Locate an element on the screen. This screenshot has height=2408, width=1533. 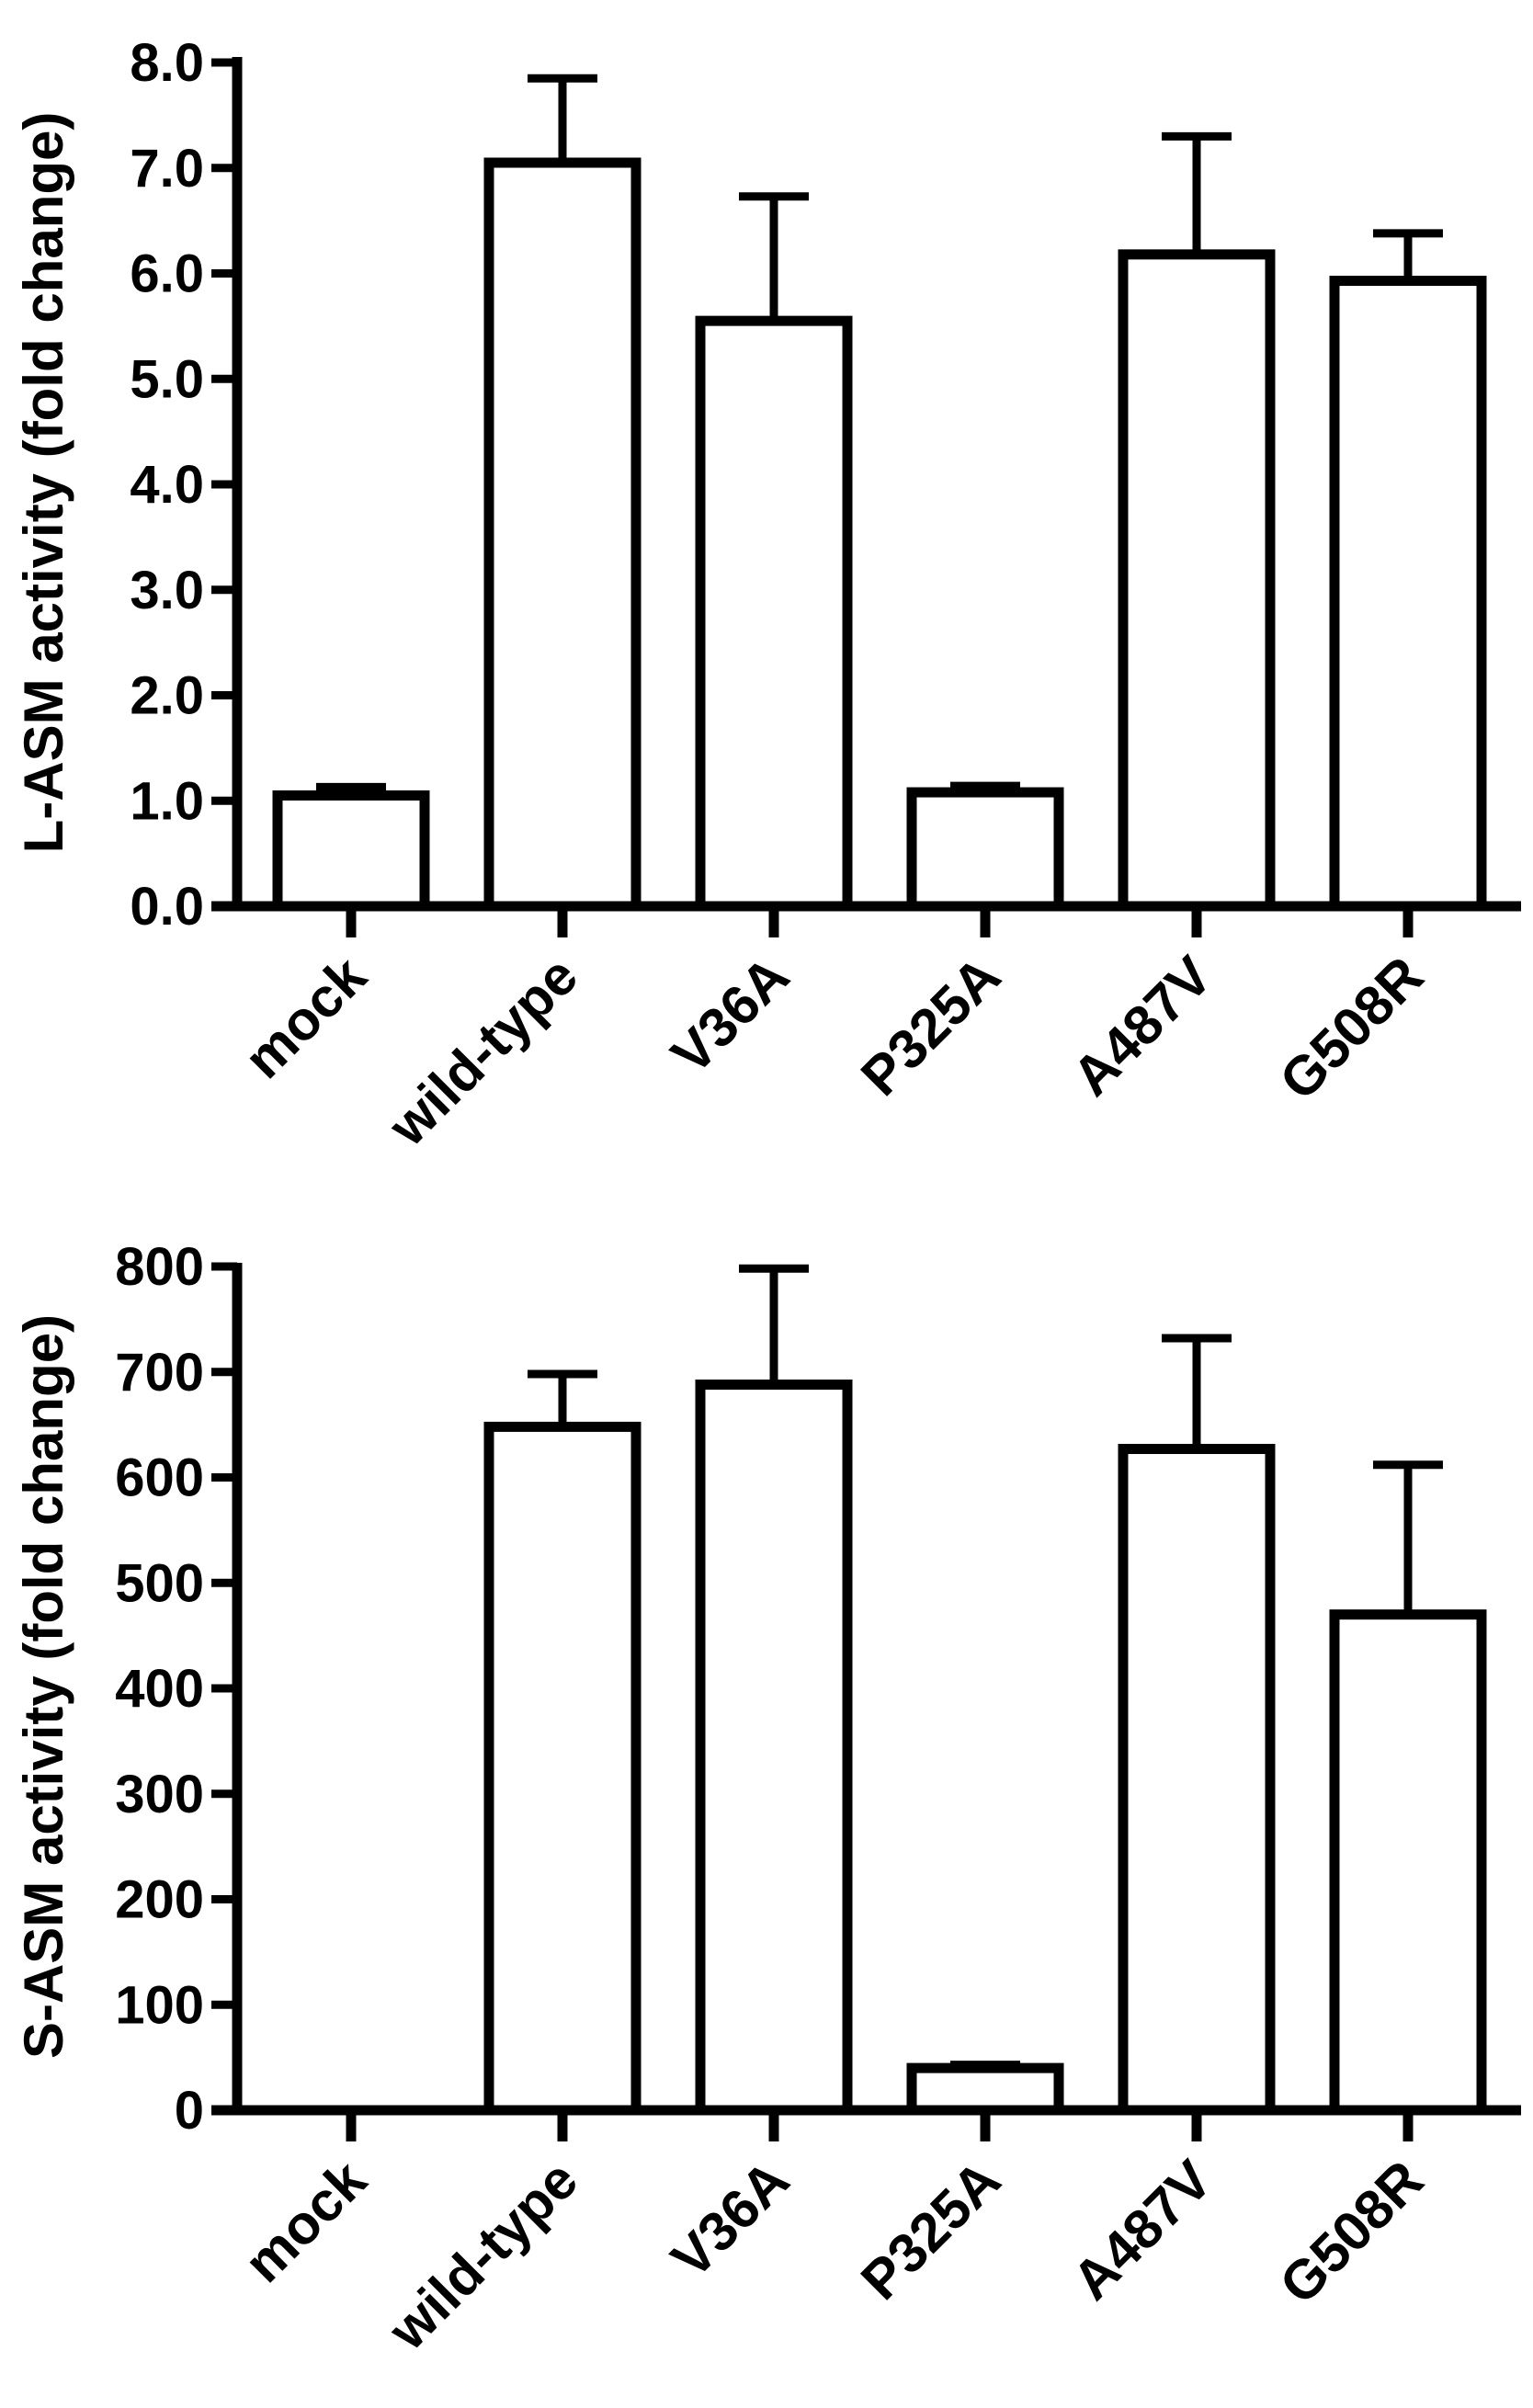
y-tick-label: 100 is located at coordinates (159, 2005).